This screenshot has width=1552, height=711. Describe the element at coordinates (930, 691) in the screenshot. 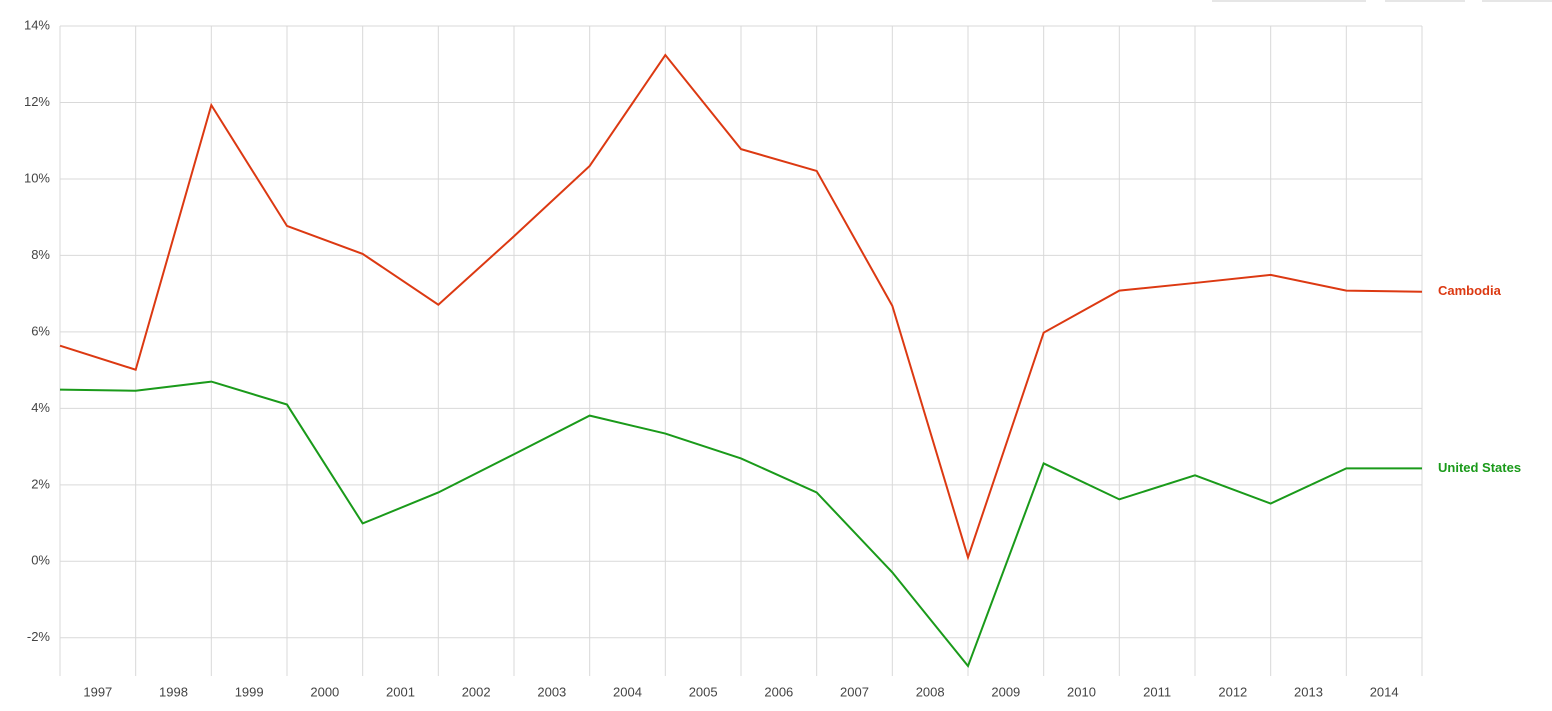

I see `x-tick-label: 2008` at that location.